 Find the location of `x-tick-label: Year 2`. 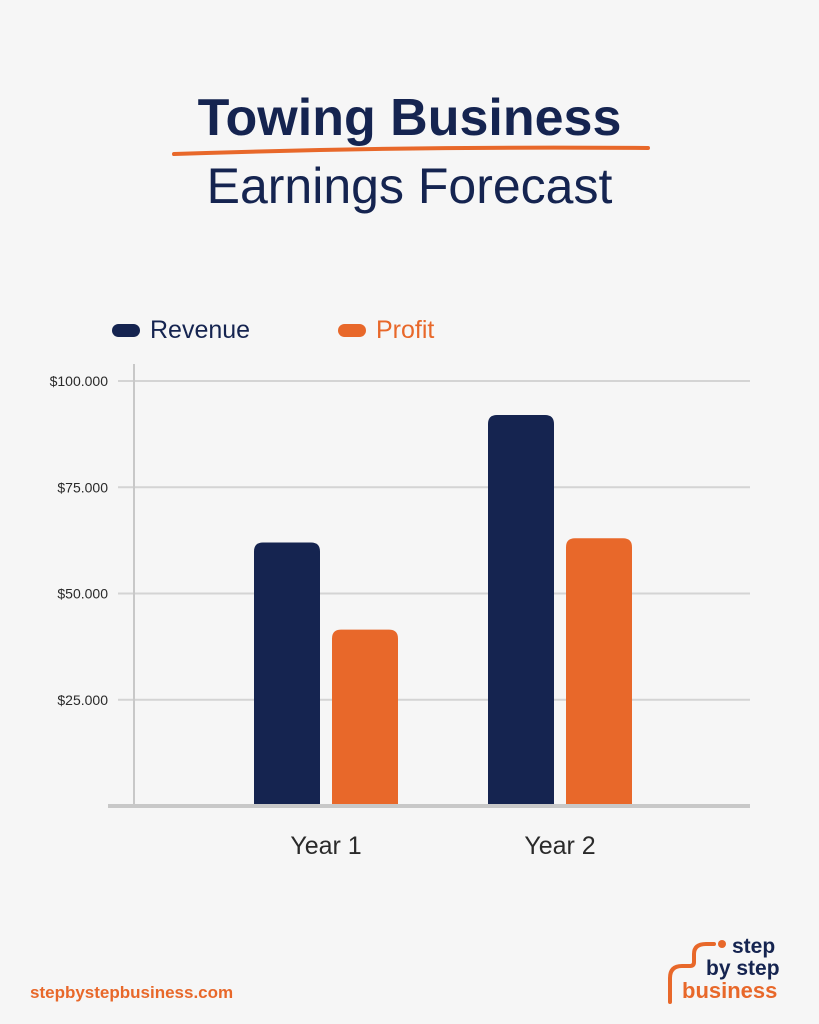

x-tick-label: Year 2 is located at coordinates (559, 846).